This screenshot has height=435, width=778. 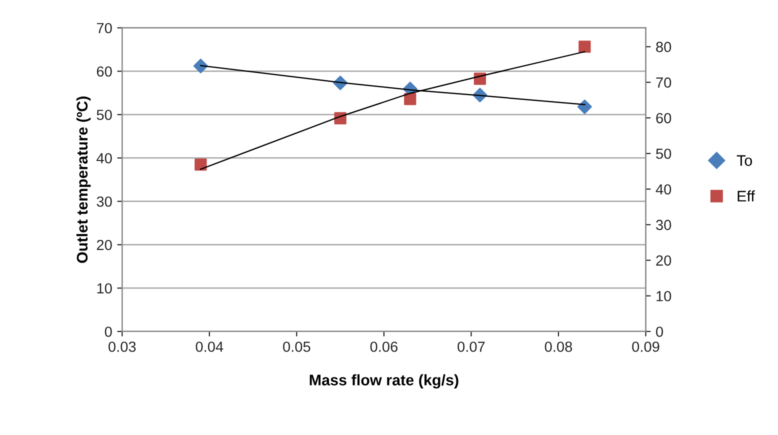 I want to click on y2-tick-label: 30, so click(x=664, y=225).